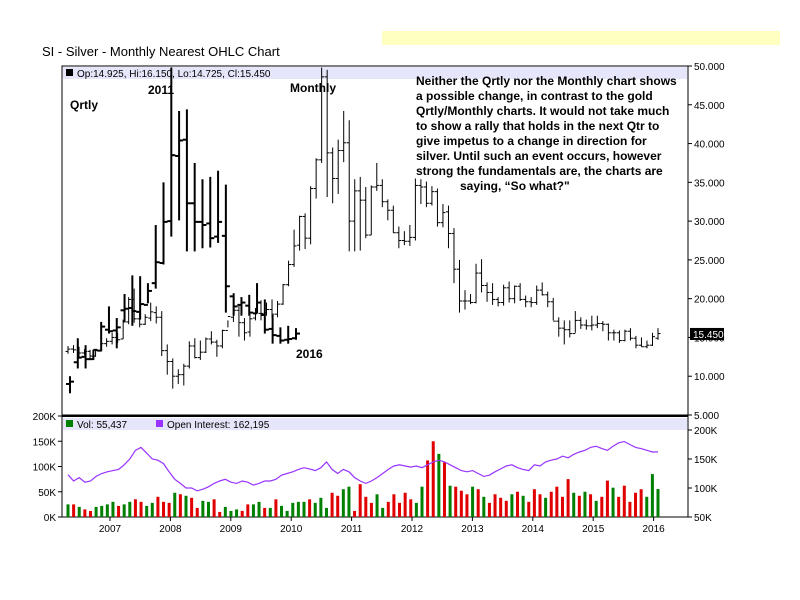 Image resolution: width=800 pixels, height=600 pixels. Describe the element at coordinates (231, 529) in the screenshot. I see `time-tick-label: 2009` at that location.